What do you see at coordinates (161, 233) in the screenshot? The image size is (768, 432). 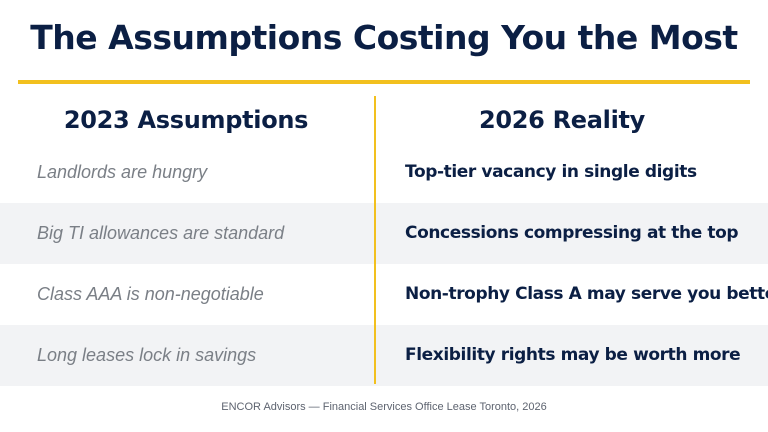 I see `assumption-cell: Big TI allowances are standard` at bounding box center [161, 233].